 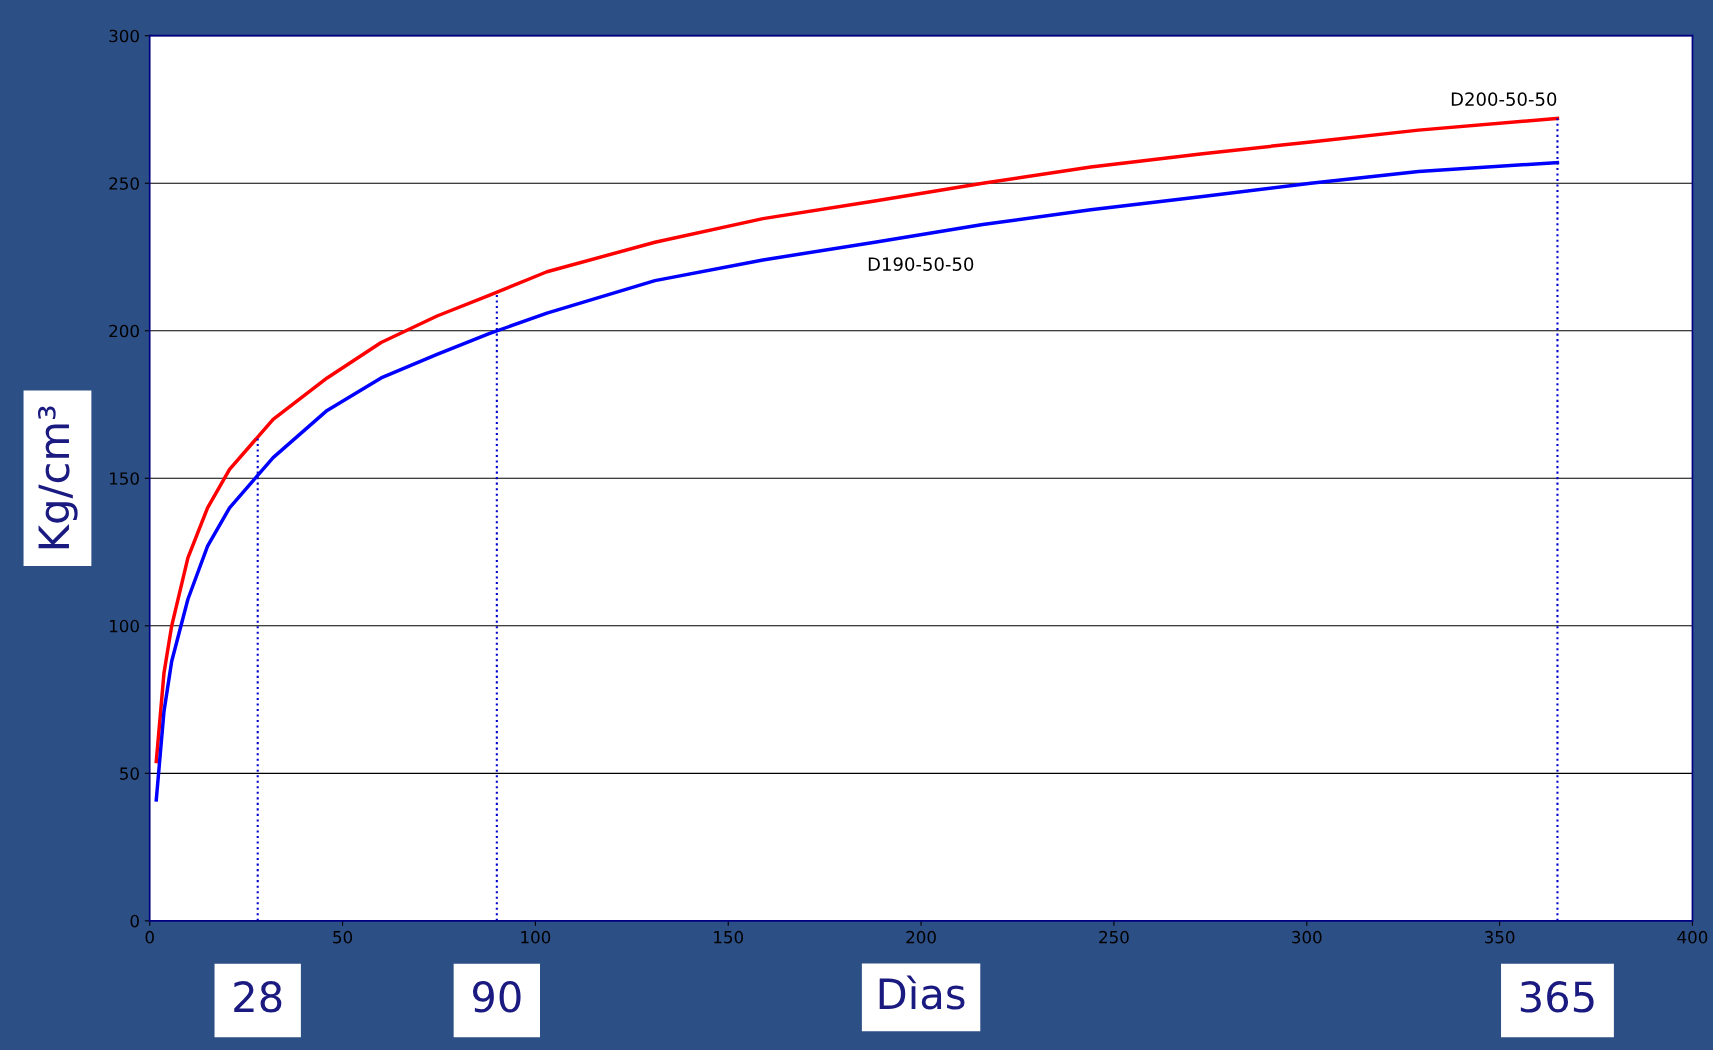 I want to click on x-tick-label: 0, so click(x=149, y=937).